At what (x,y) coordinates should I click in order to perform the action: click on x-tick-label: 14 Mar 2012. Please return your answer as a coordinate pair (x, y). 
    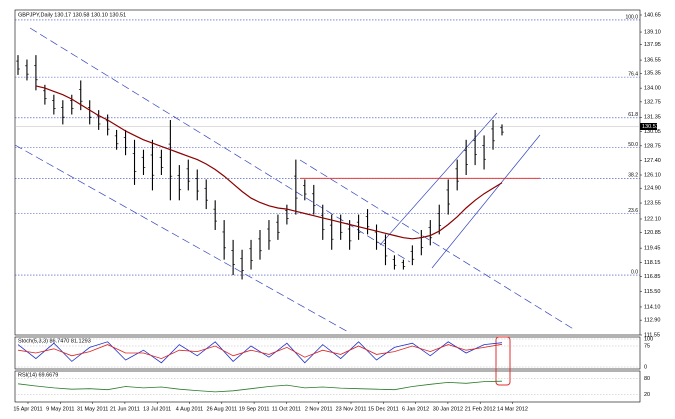
    Looking at the image, I should click on (512, 409).